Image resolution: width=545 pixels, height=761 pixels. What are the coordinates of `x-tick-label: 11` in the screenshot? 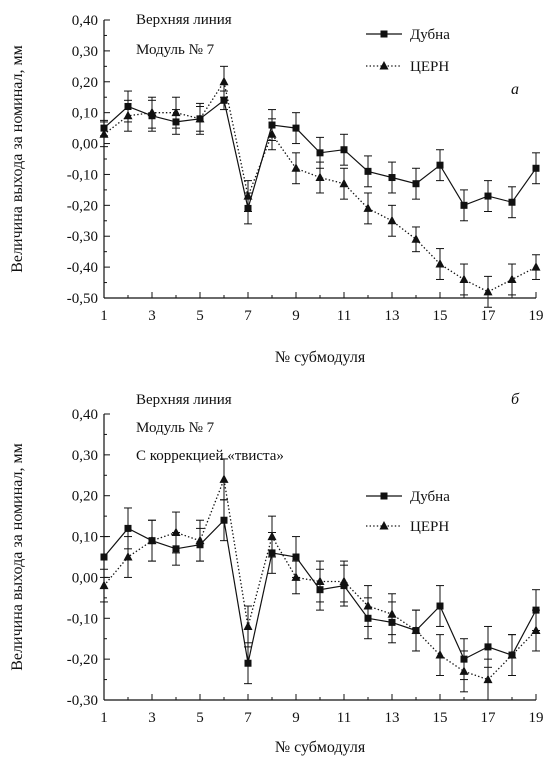 It's located at (344, 316).